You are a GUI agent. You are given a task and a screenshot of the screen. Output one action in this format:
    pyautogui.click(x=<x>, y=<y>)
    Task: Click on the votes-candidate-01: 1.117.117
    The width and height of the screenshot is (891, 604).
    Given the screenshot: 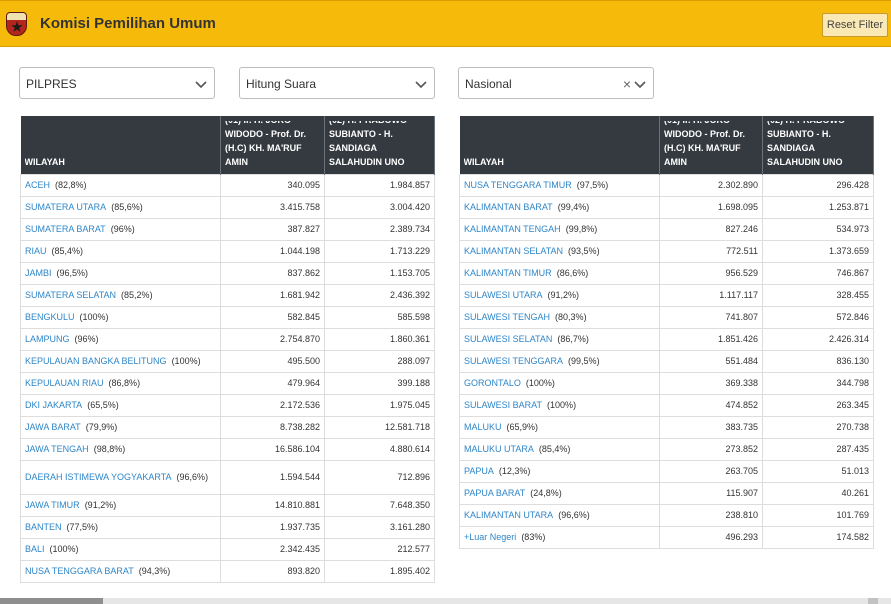 What is the action you would take?
    pyautogui.click(x=711, y=295)
    